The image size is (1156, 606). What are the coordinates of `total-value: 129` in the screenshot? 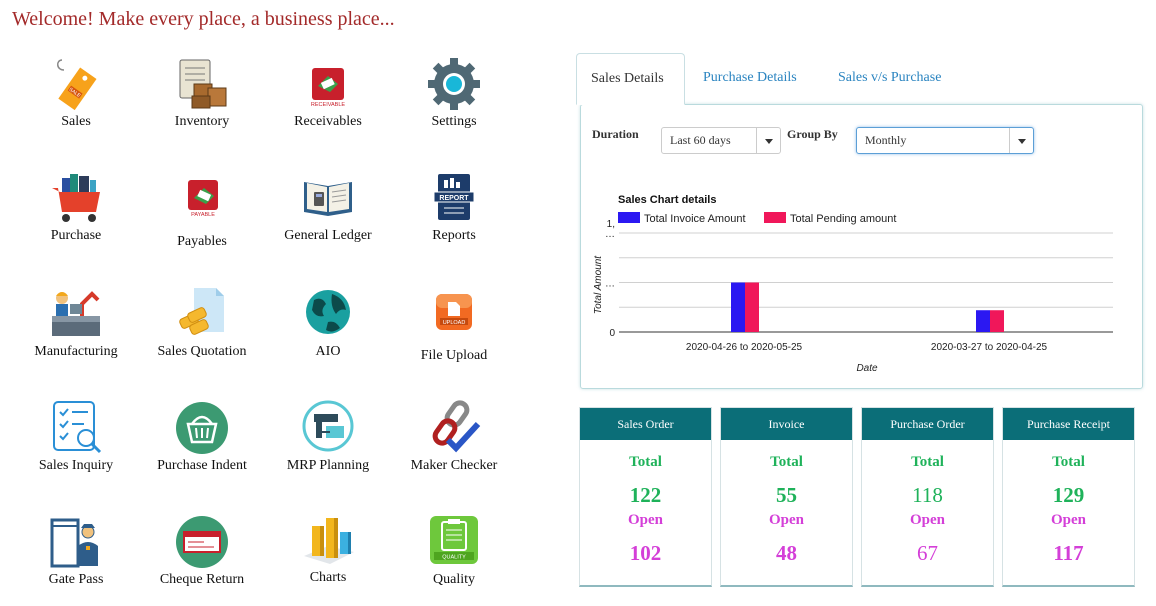 It's located at (1068, 495).